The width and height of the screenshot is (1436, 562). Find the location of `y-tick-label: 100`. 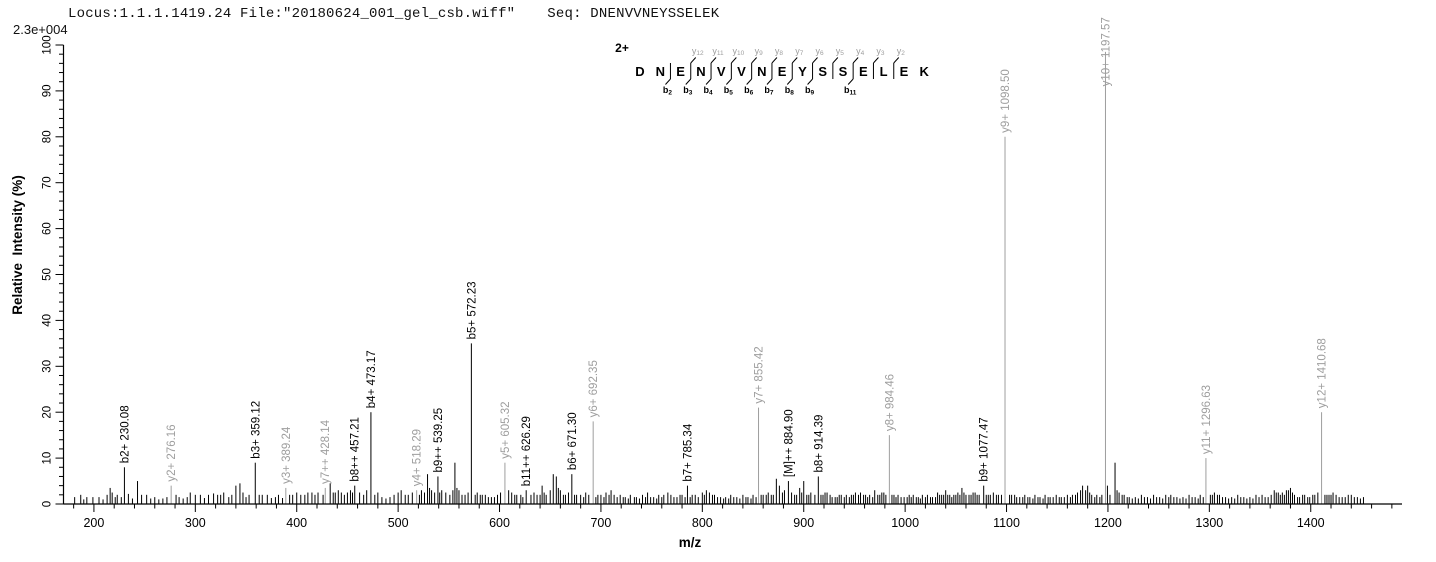

y-tick-label: 100 is located at coordinates (48, 44).